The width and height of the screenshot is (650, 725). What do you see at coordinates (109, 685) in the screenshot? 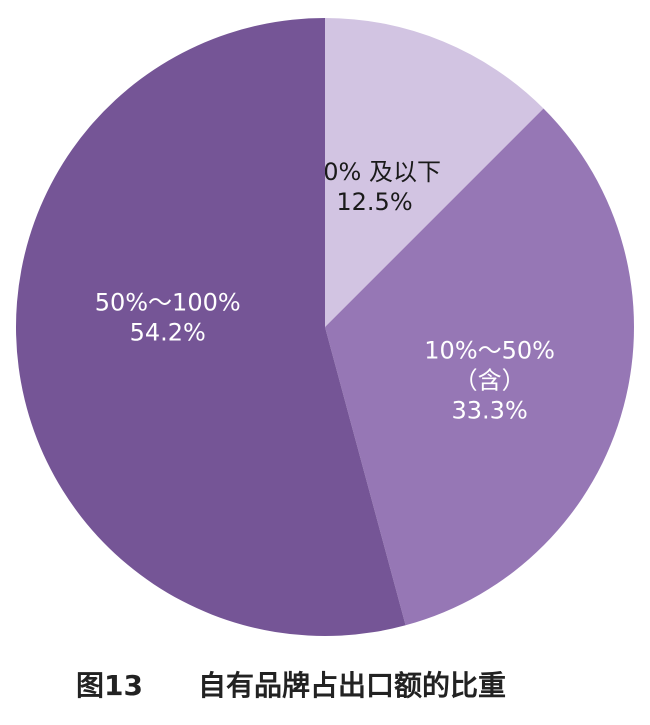
I see `figure-number: 图13` at bounding box center [109, 685].